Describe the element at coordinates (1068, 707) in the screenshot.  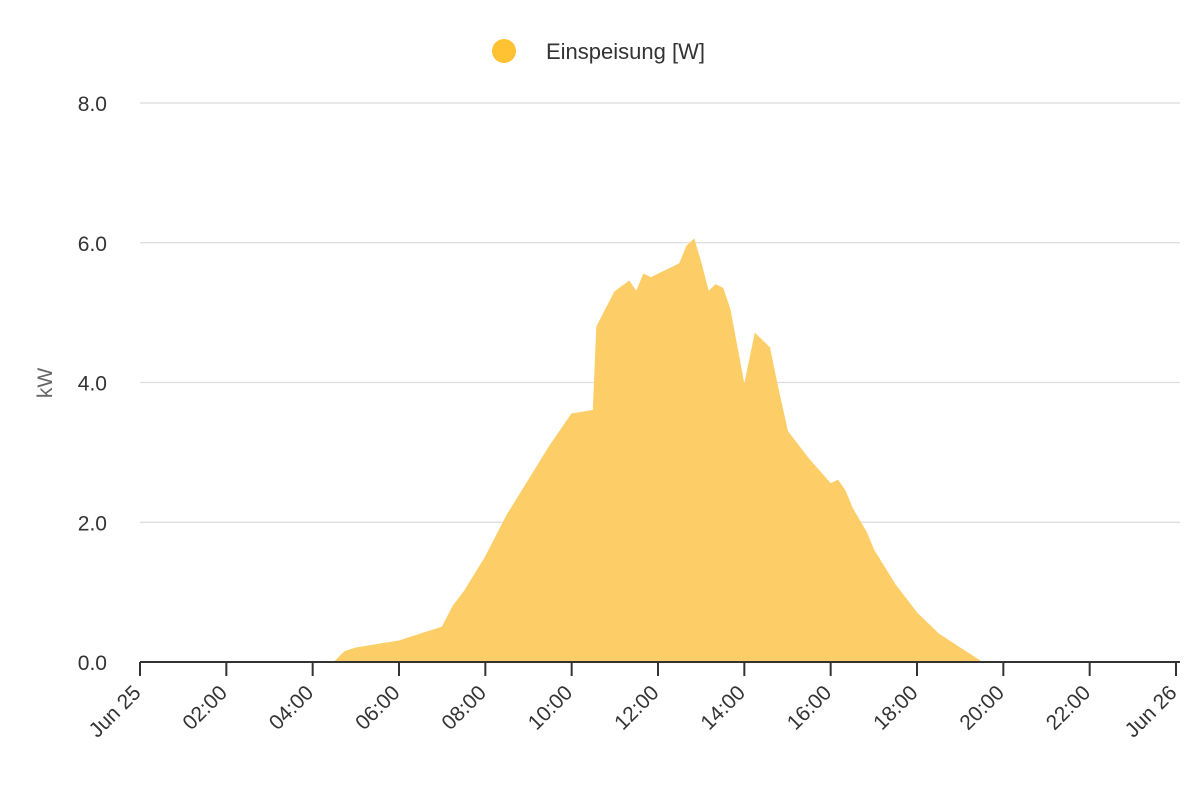
I see `x-tick-label: 22:00` at that location.